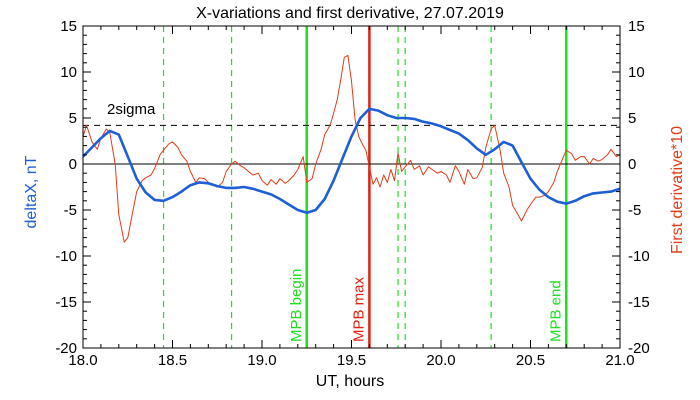 This screenshot has height=400, width=700. I want to click on right-y-axis-label: First derivative*10, so click(677, 190).